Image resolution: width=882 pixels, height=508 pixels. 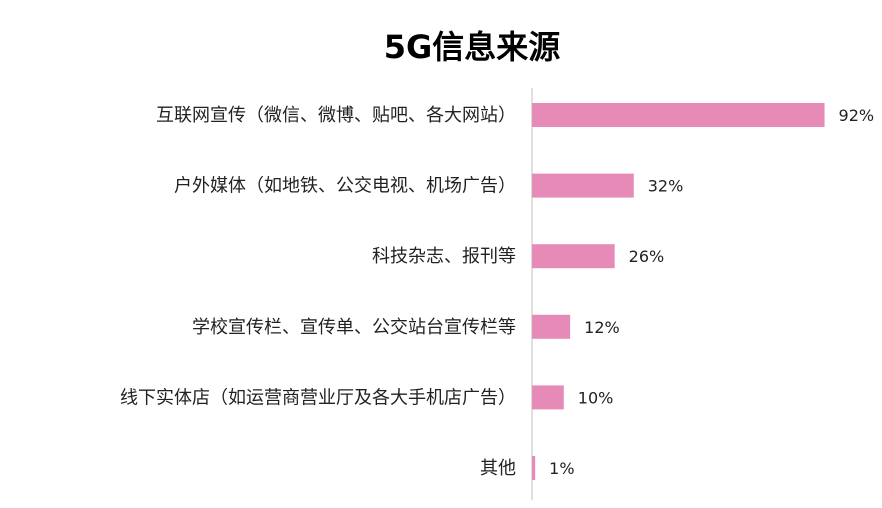 What do you see at coordinates (318, 397) in the screenshot?
I see `category-label-4: 线下实体店（如运营商营业厅及各大手机店广告）` at bounding box center [318, 397].